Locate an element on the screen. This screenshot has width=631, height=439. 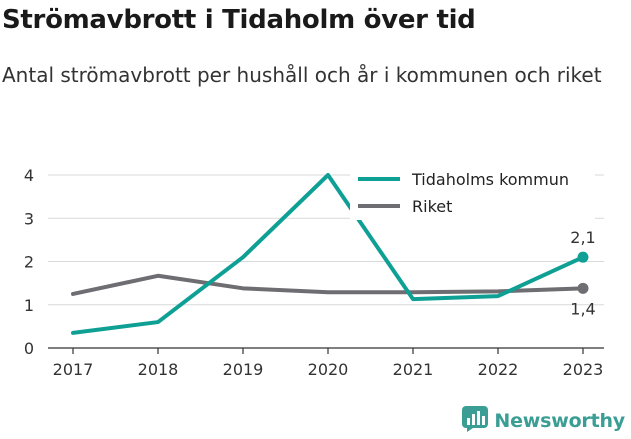
x-tick-label: 2019 is located at coordinates (243, 369).